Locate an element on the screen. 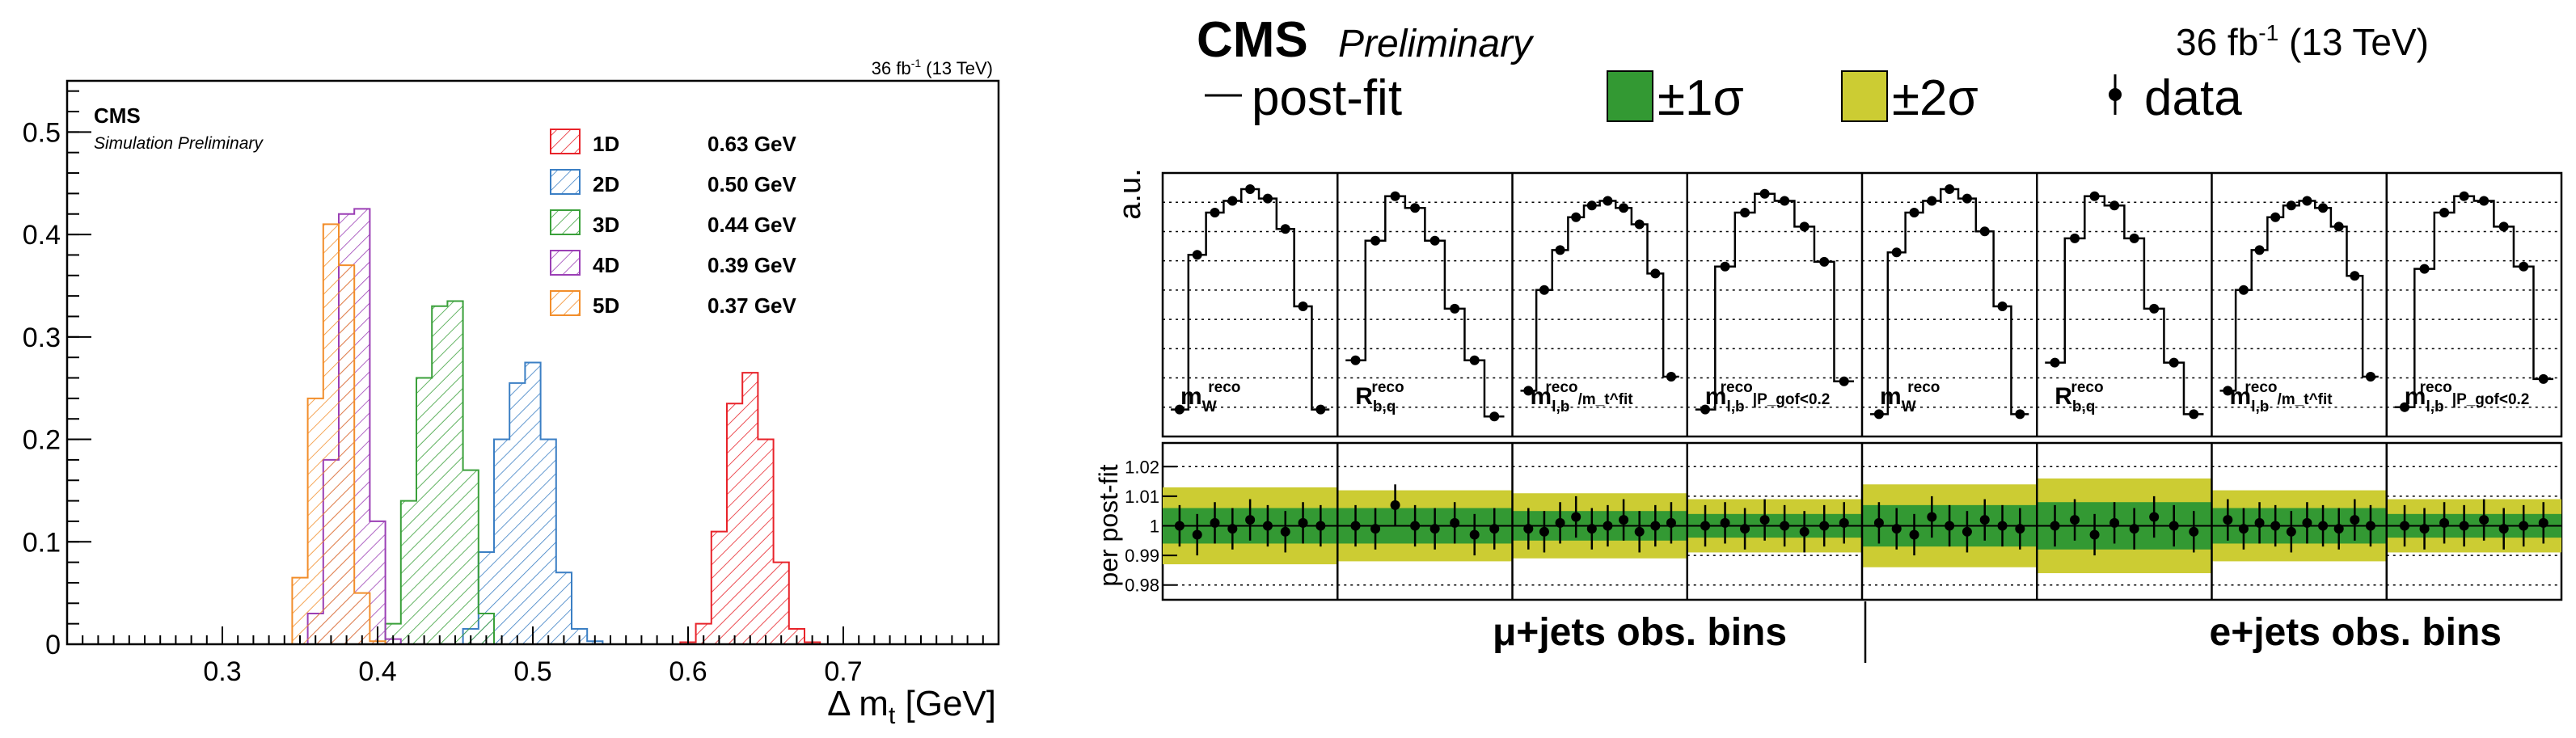 This screenshot has height=738, width=2576. x-tick-label: 0.6 is located at coordinates (688, 671).